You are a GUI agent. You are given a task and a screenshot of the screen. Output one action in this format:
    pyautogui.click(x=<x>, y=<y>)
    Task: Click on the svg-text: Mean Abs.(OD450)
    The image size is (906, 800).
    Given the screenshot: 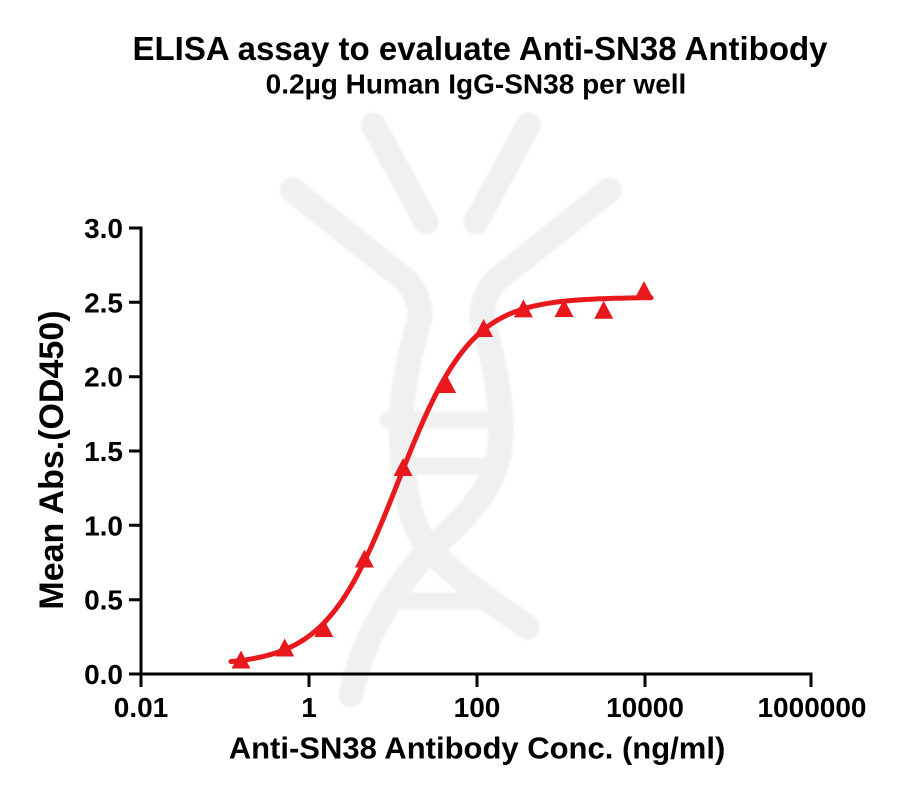 What is the action you would take?
    pyautogui.click(x=52, y=459)
    